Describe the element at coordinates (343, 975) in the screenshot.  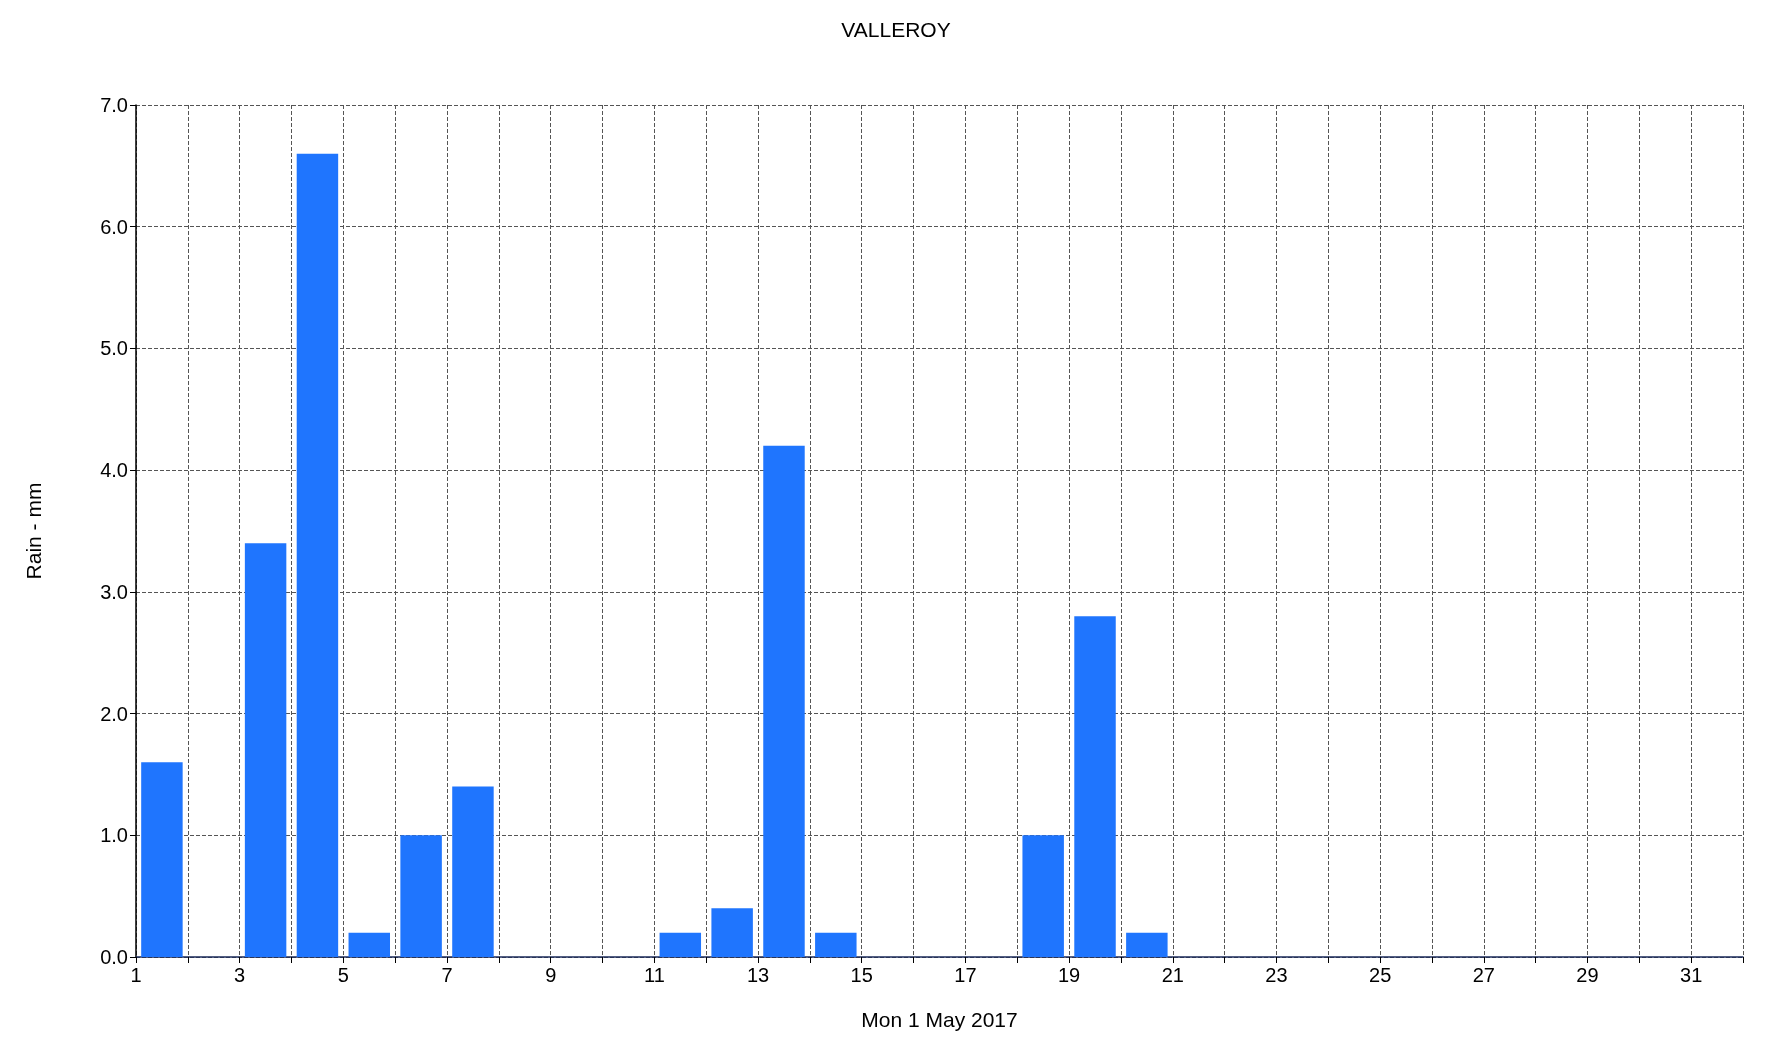
I see `x-tick-label: 5` at that location.